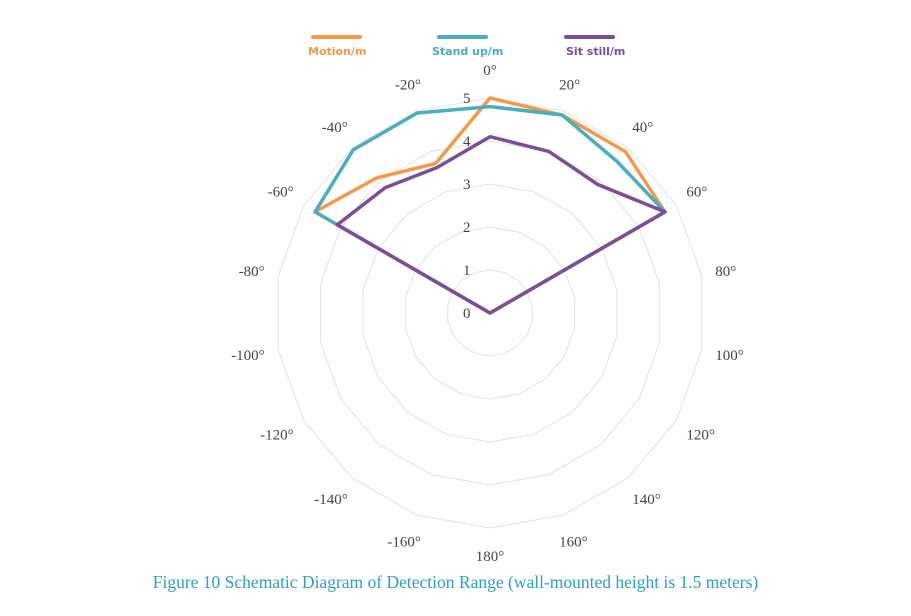 The image size is (911, 616). I want to click on series-lines, so click(490, 205).